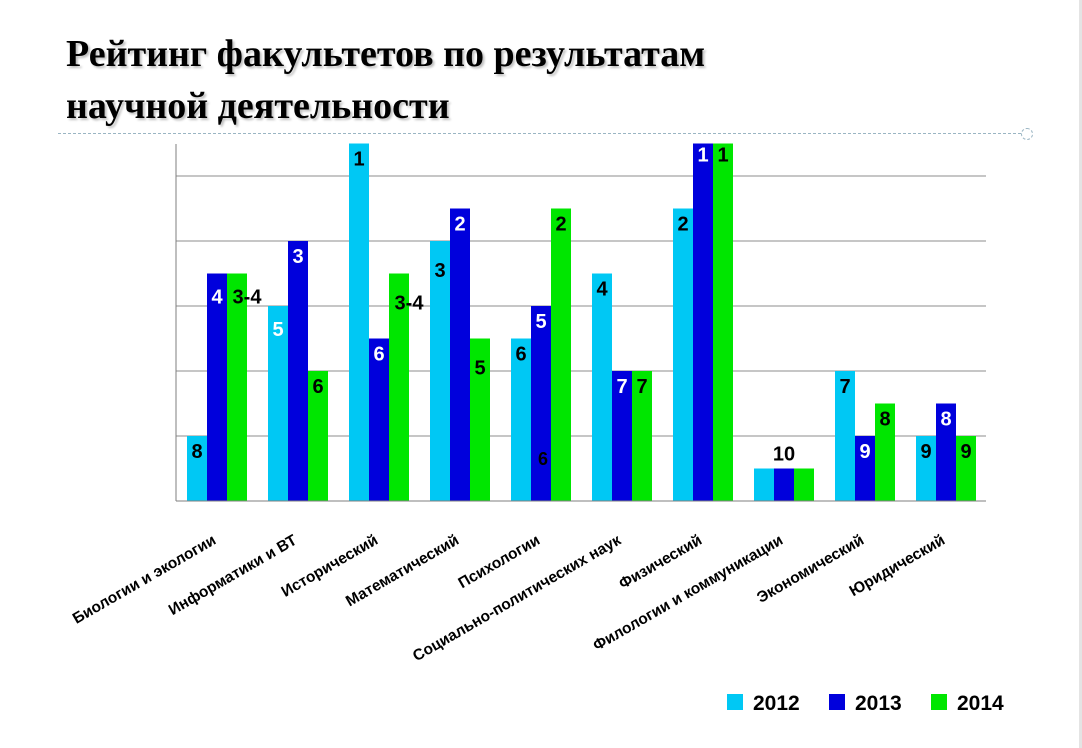 This screenshot has width=1082, height=748. Describe the element at coordinates (945, 420) in the screenshot. I see `data-label-2013-10: 8` at that location.